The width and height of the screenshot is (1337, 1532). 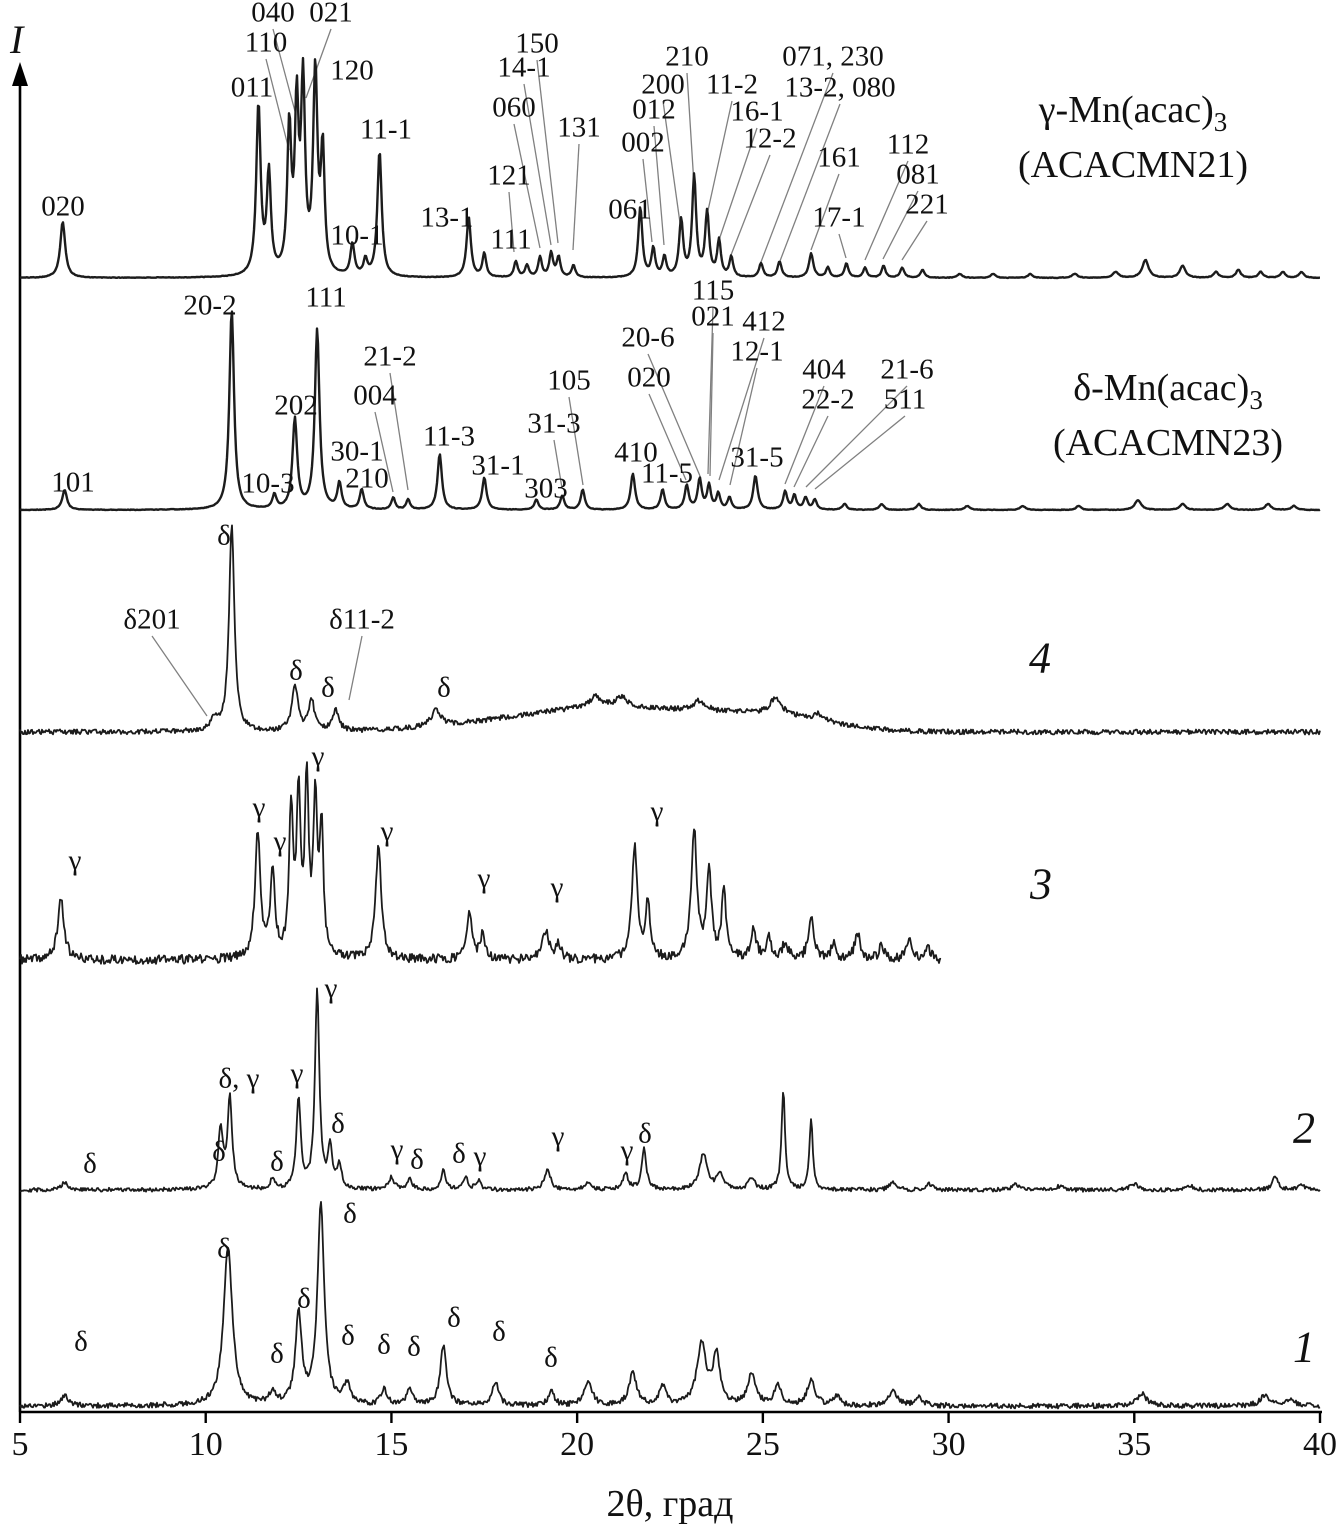 I want to click on trace-delta_calc, so click(x=670, y=411).